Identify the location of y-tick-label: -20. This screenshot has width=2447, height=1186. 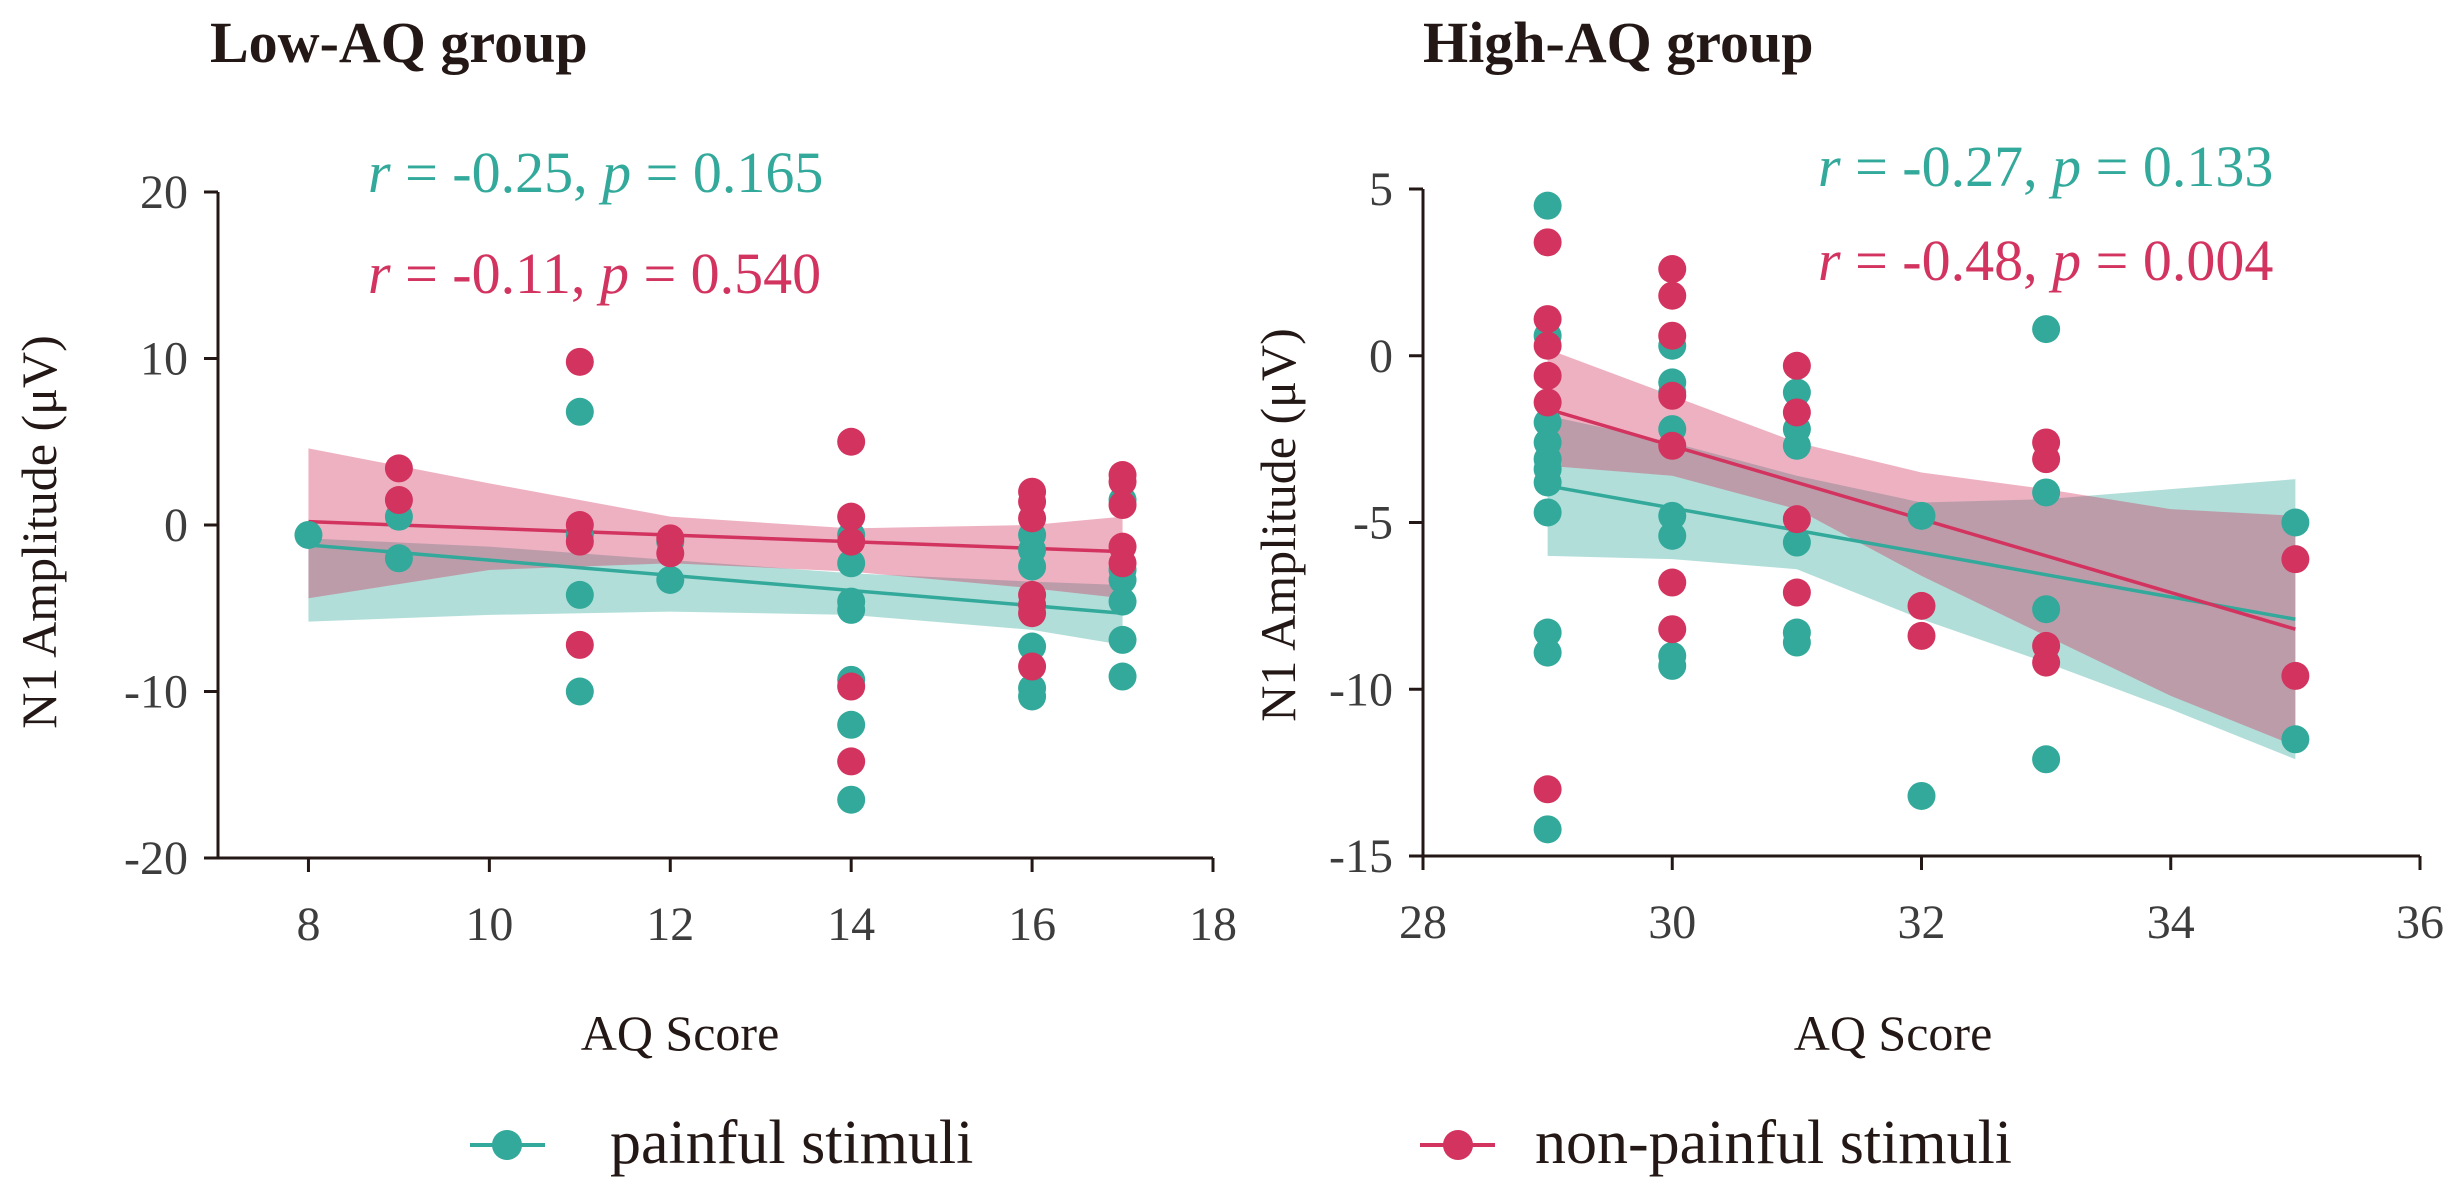
(156, 858).